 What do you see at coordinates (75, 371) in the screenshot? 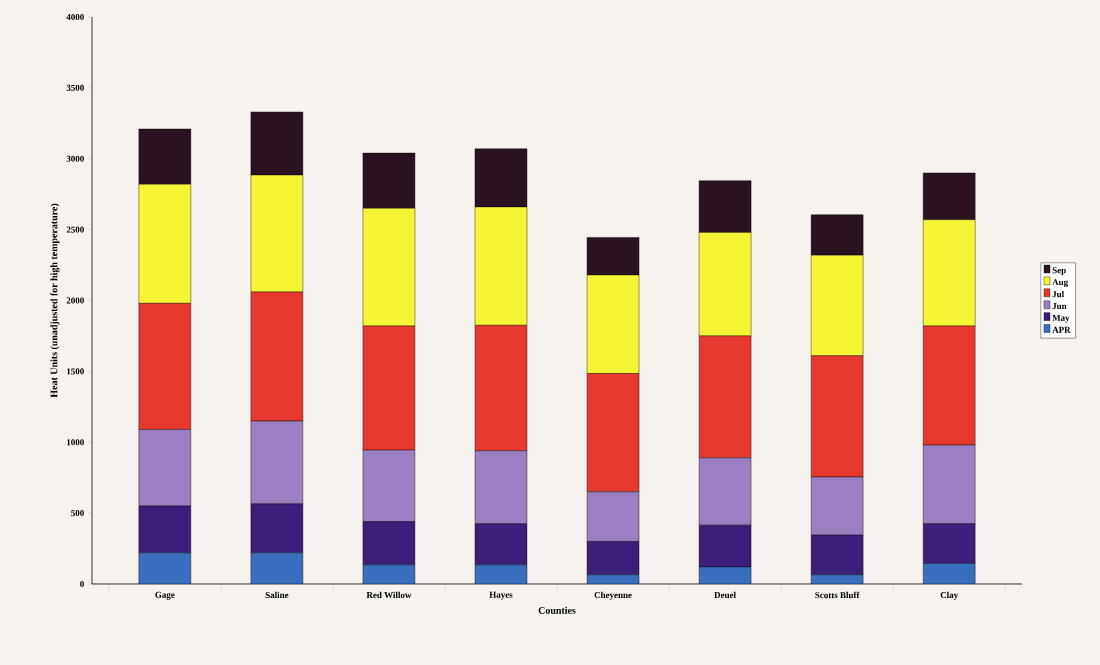
I see `y-tick-label: 1500` at bounding box center [75, 371].